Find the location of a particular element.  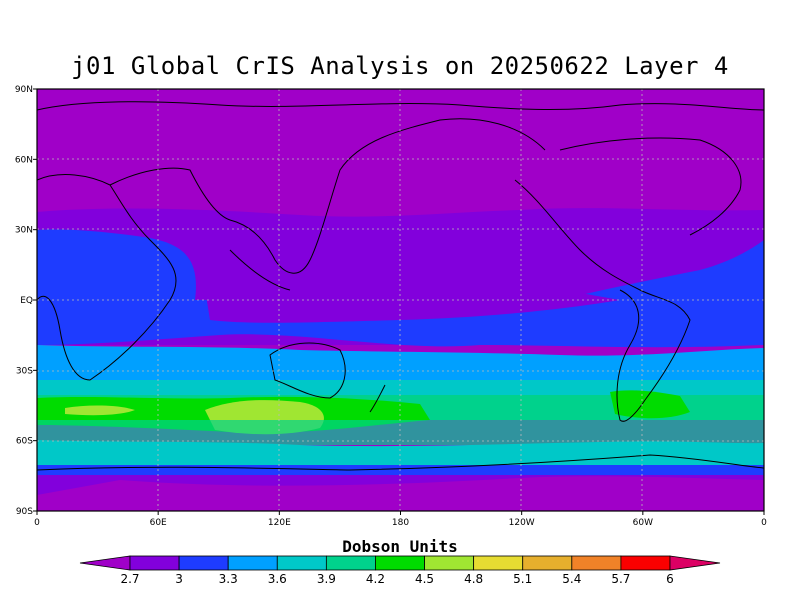

lat-tick-label: 30S is located at coordinates (24, 371).